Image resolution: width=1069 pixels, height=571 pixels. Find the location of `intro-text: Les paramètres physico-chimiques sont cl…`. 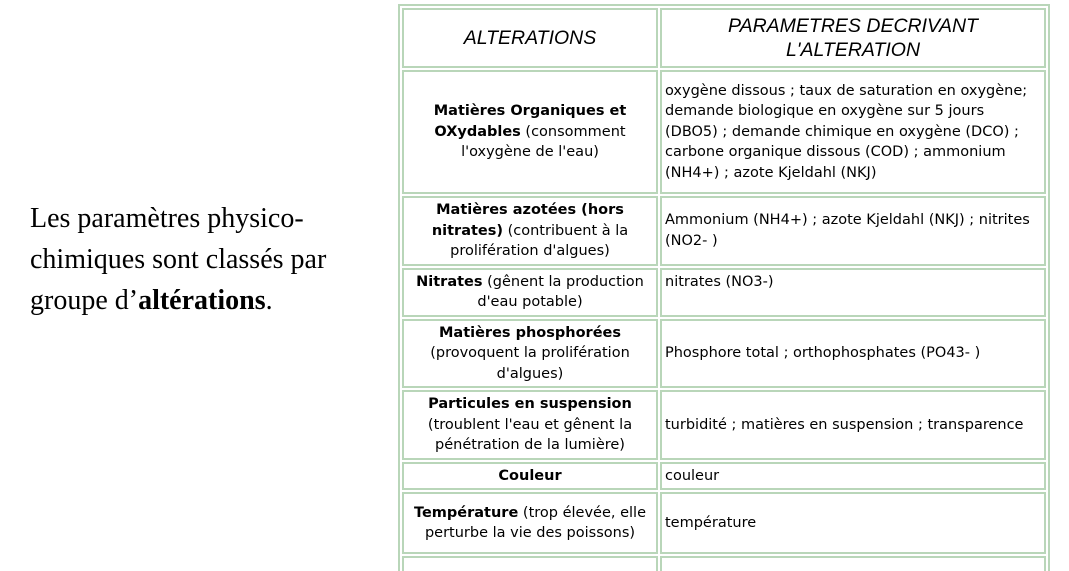

intro-text: Les paramètres physico-chimiques sont cl… is located at coordinates (202, 259).